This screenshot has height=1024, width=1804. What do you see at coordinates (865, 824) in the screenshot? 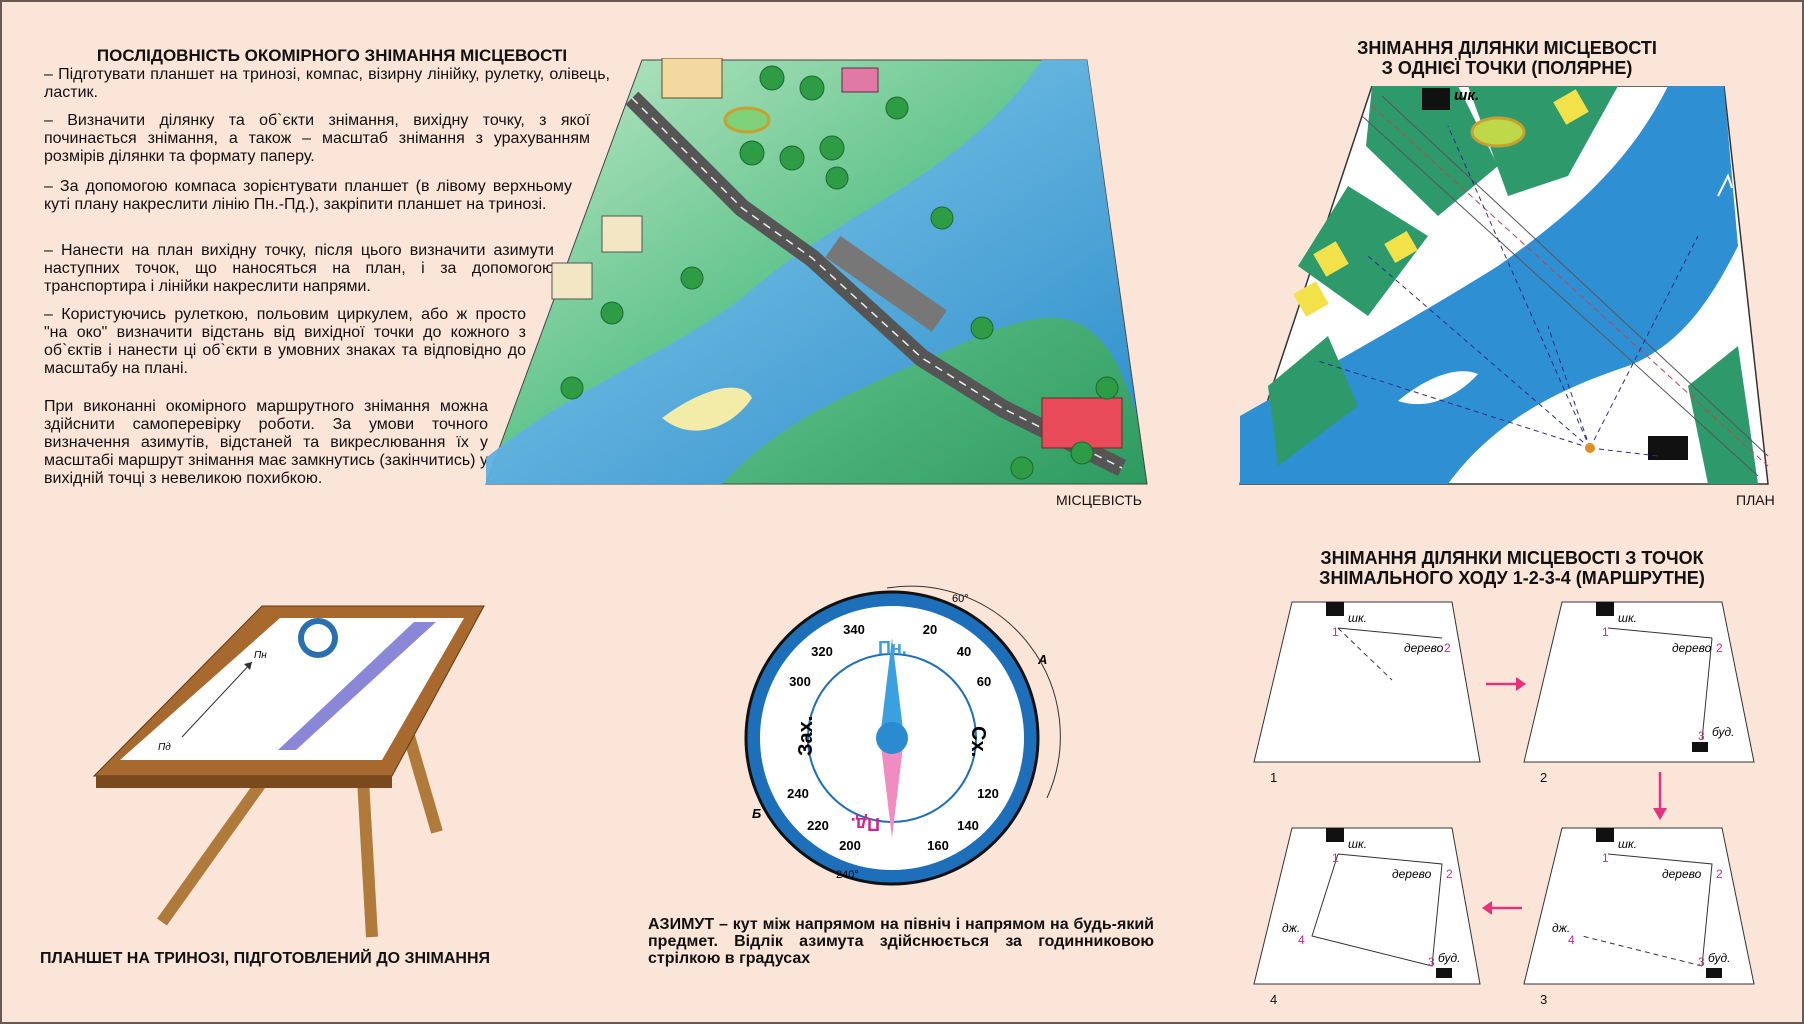
I see `compass-south: Пд.` at bounding box center [865, 824].